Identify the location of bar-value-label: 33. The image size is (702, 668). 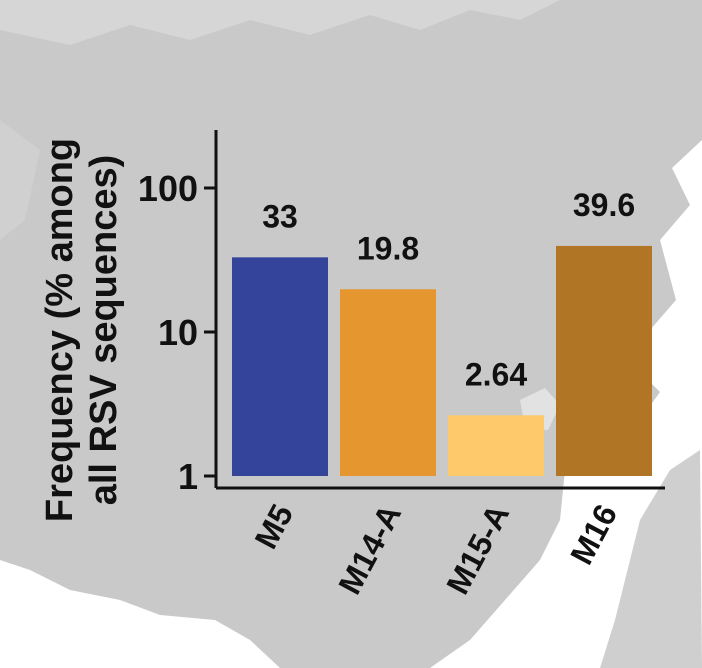
(280, 216).